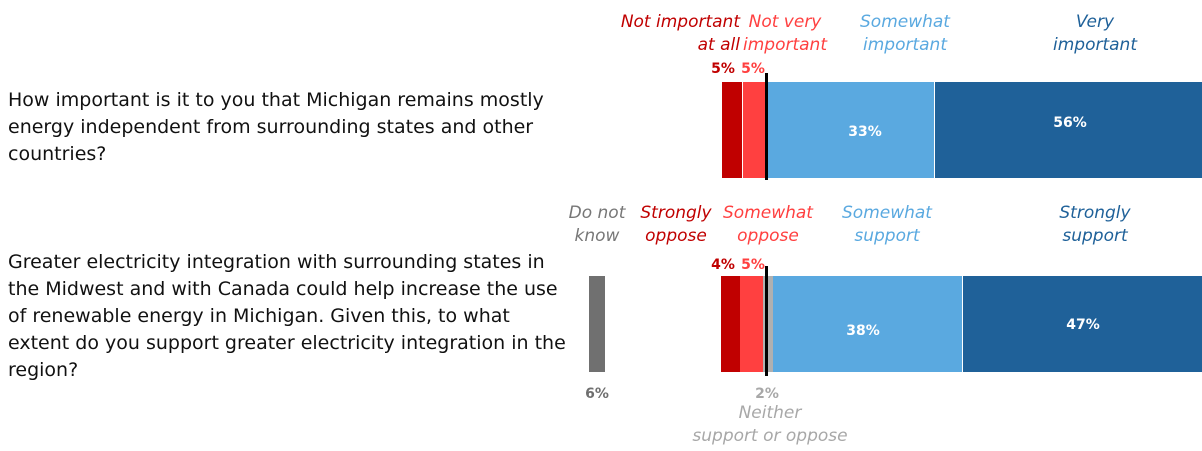  I want to click on header-strongly-oppose-line1: Strongly, so click(676, 213).